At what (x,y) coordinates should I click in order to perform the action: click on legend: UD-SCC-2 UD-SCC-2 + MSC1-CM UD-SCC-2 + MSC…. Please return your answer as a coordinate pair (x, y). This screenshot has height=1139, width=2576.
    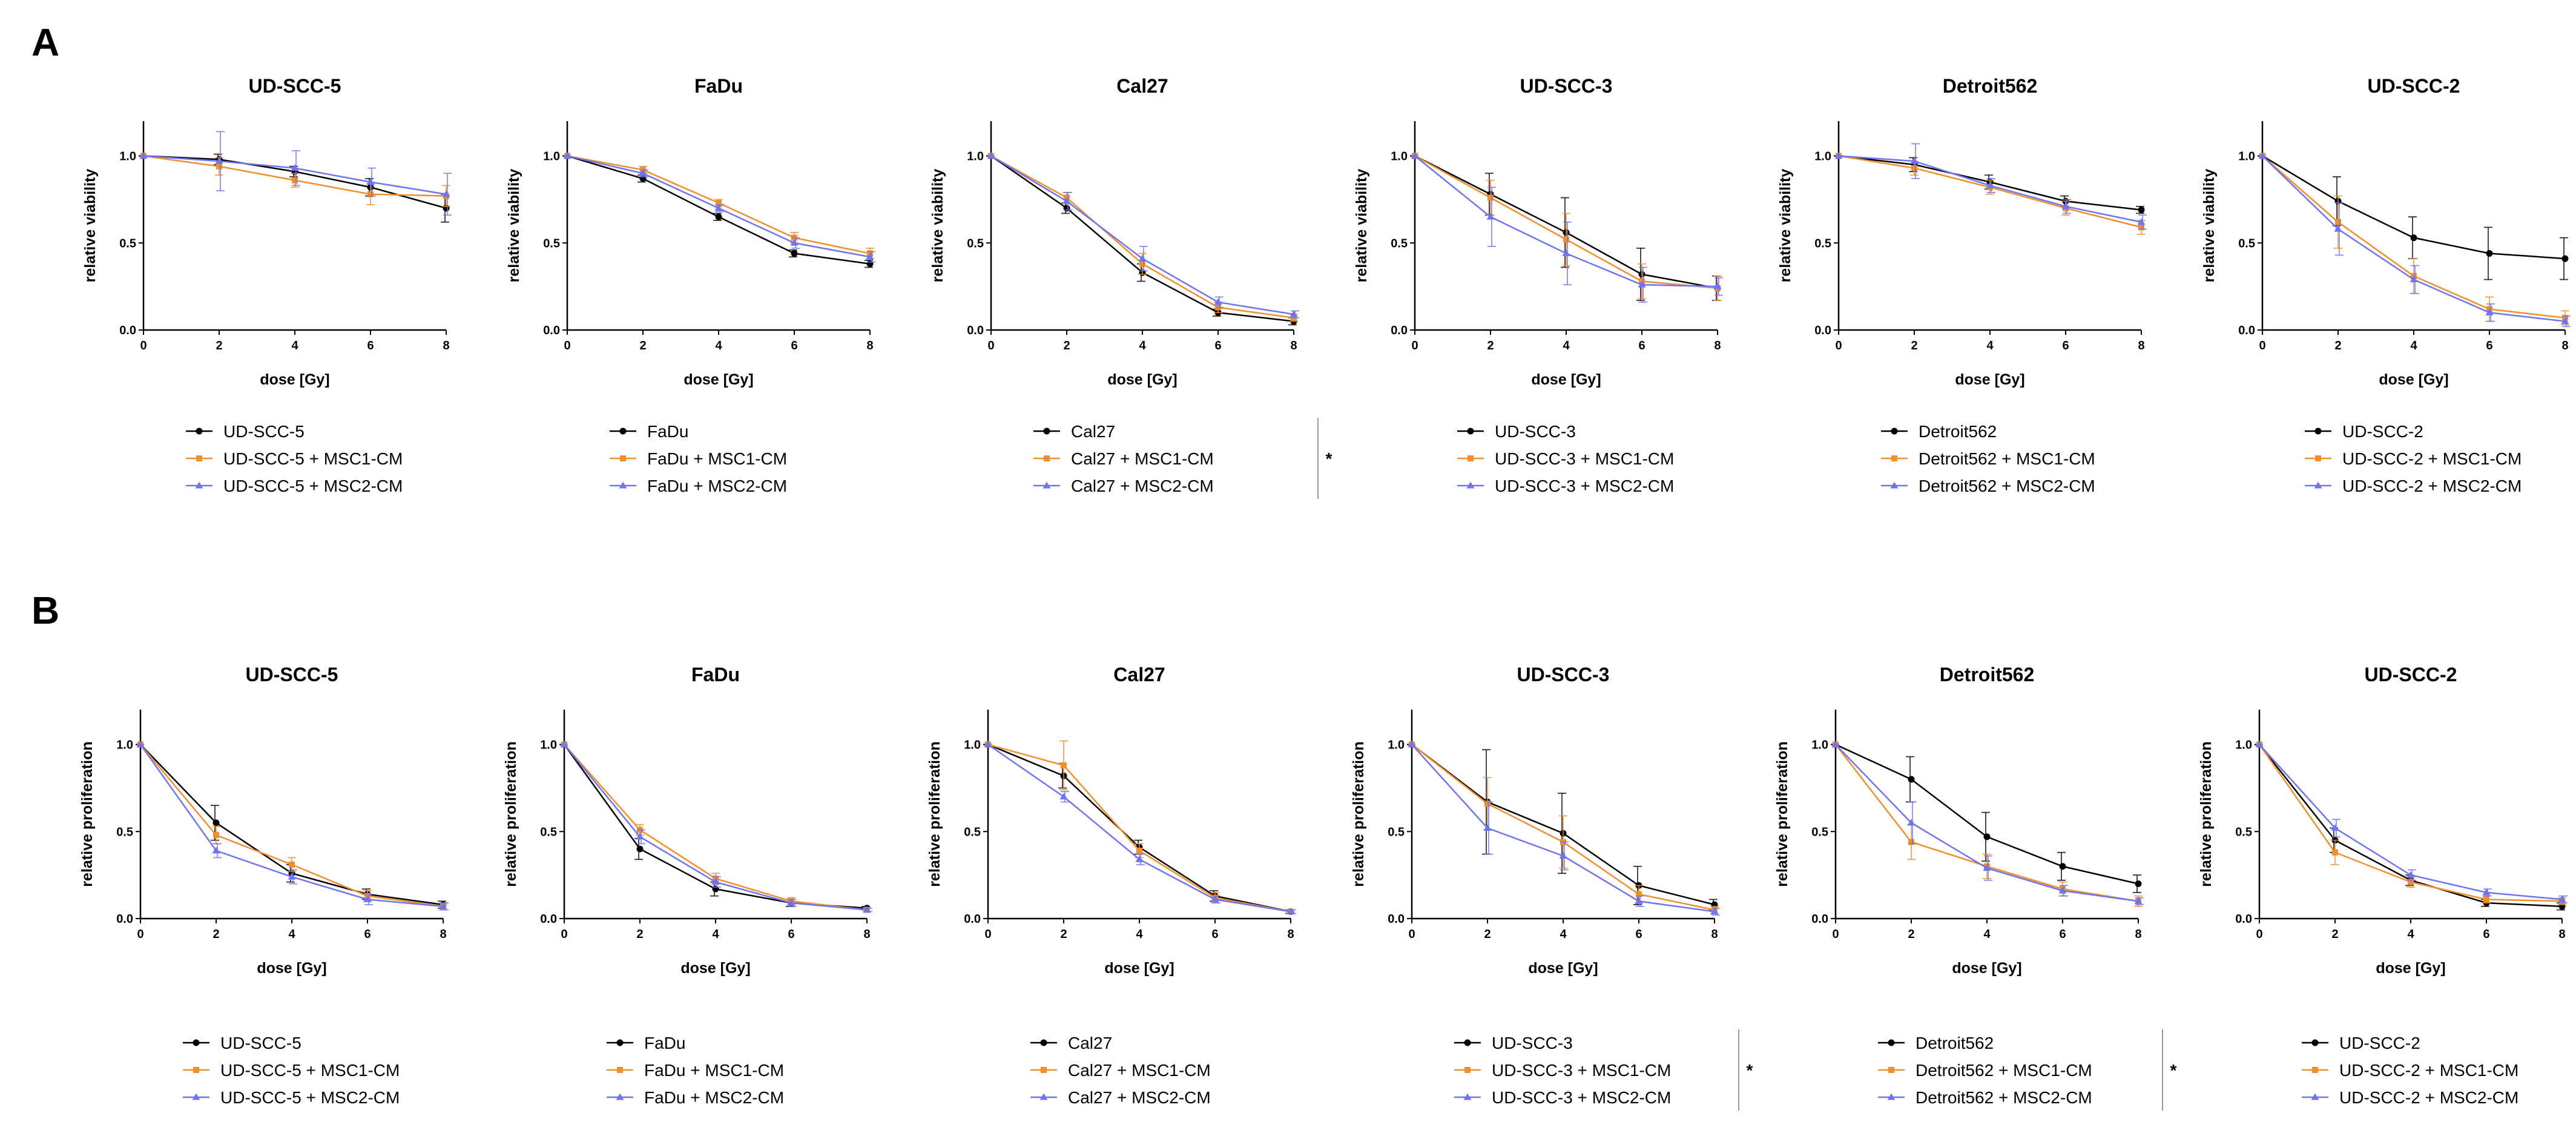
    Looking at the image, I should click on (2413, 458).